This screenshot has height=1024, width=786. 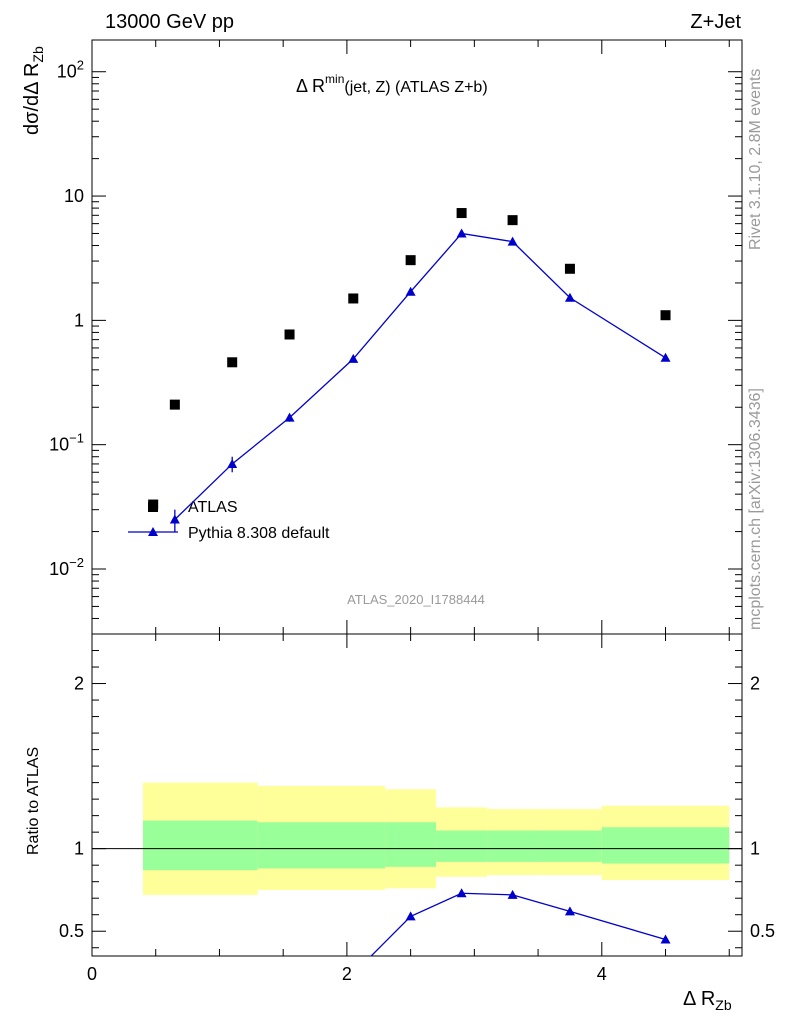 I want to click on ratio-y-tick-label-left: 0.5, so click(x=71, y=931).